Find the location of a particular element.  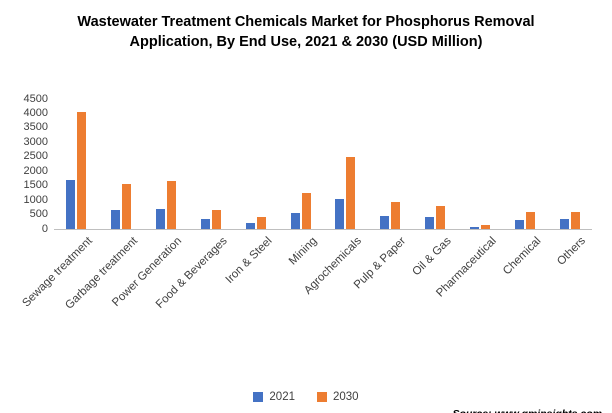

bar-2021-mining is located at coordinates (295, 220).